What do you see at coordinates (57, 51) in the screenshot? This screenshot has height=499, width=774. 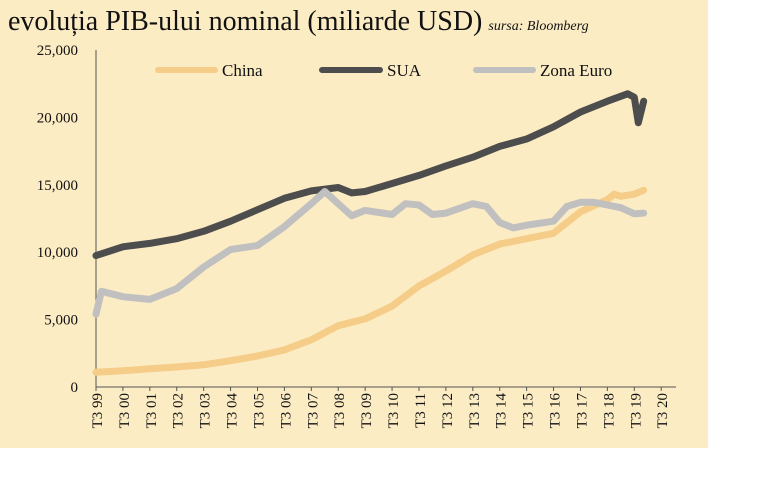 I see `y-tick-label: 25,000` at bounding box center [57, 51].